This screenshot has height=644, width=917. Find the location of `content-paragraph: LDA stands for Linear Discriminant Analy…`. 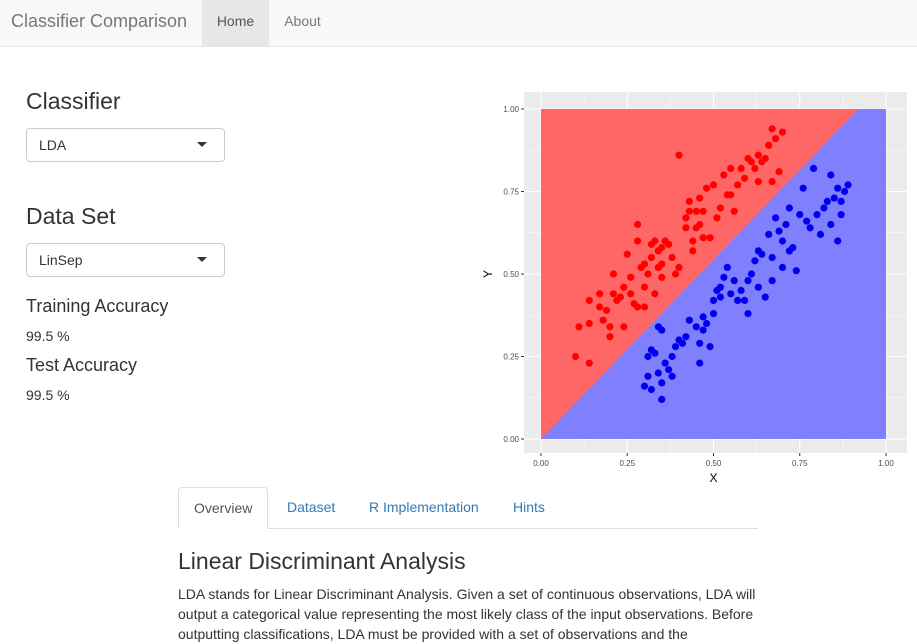

content-paragraph: LDA stands for Linear Discriminant Analy… is located at coordinates (467, 614).